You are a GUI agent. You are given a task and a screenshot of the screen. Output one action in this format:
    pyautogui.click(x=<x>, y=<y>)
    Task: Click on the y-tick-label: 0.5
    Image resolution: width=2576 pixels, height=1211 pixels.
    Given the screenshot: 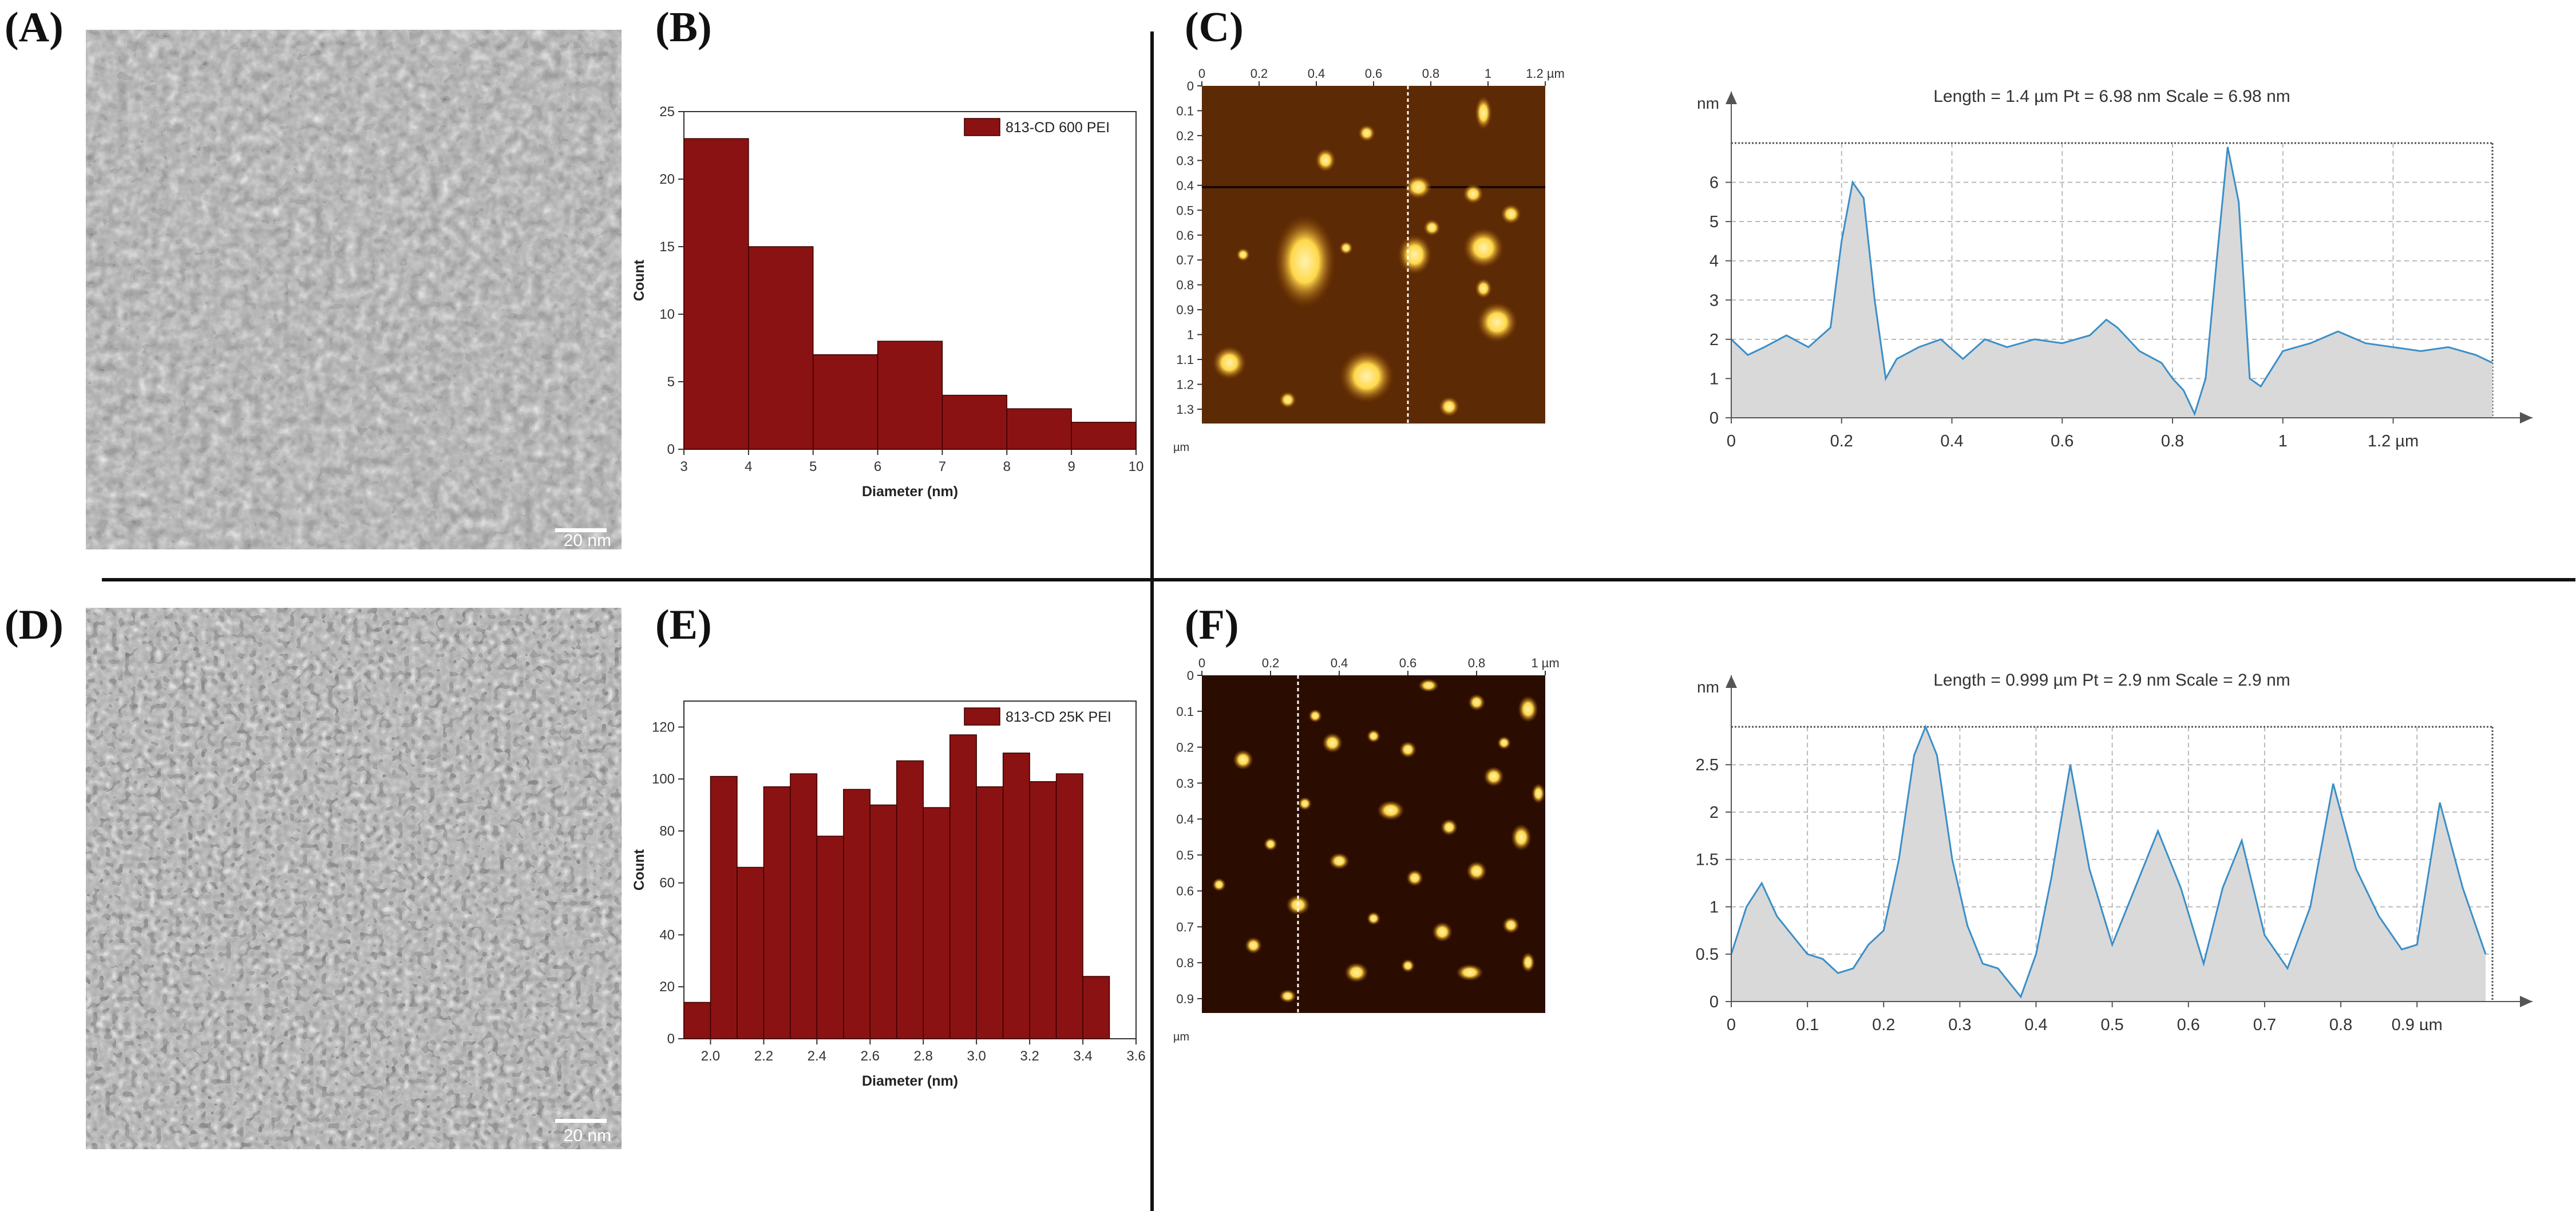 What is the action you would take?
    pyautogui.click(x=1185, y=855)
    